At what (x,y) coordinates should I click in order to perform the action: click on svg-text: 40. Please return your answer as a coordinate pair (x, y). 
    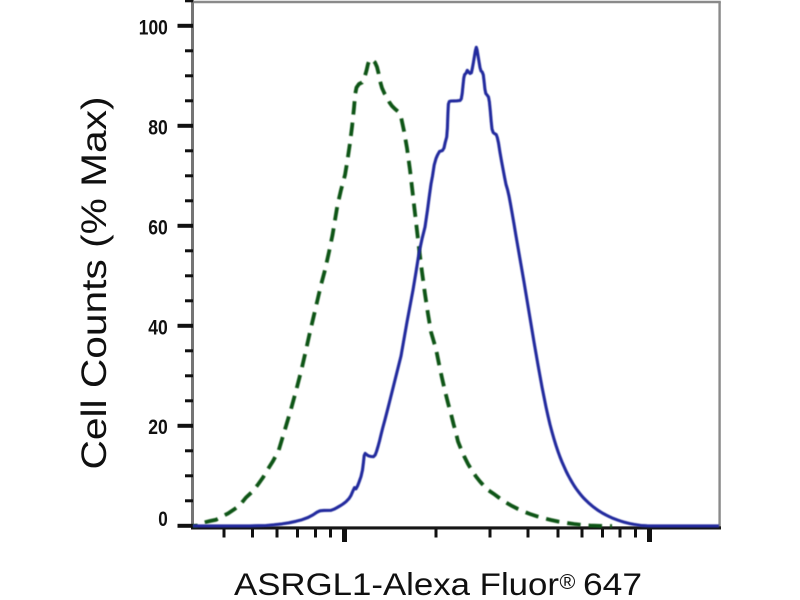
    Looking at the image, I should click on (158, 328).